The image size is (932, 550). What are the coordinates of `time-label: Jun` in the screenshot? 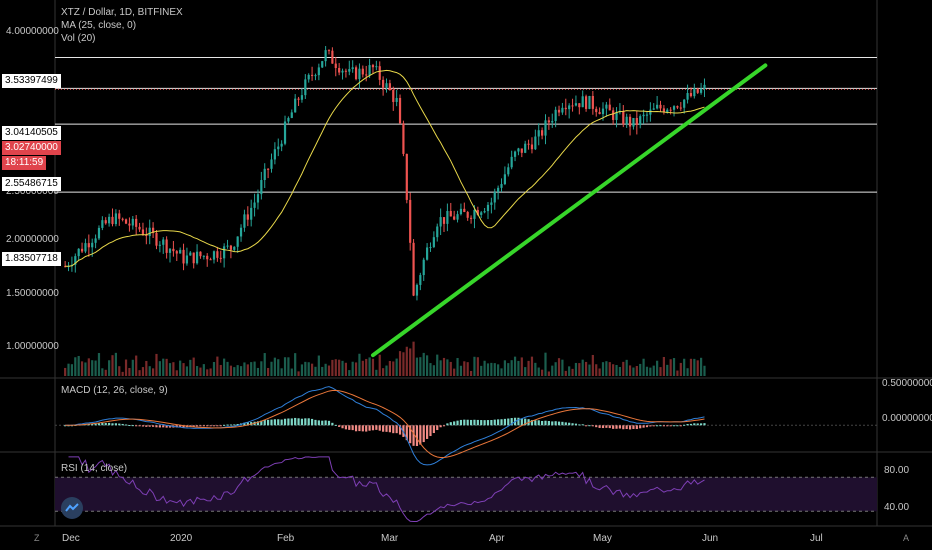 It's located at (710, 538).